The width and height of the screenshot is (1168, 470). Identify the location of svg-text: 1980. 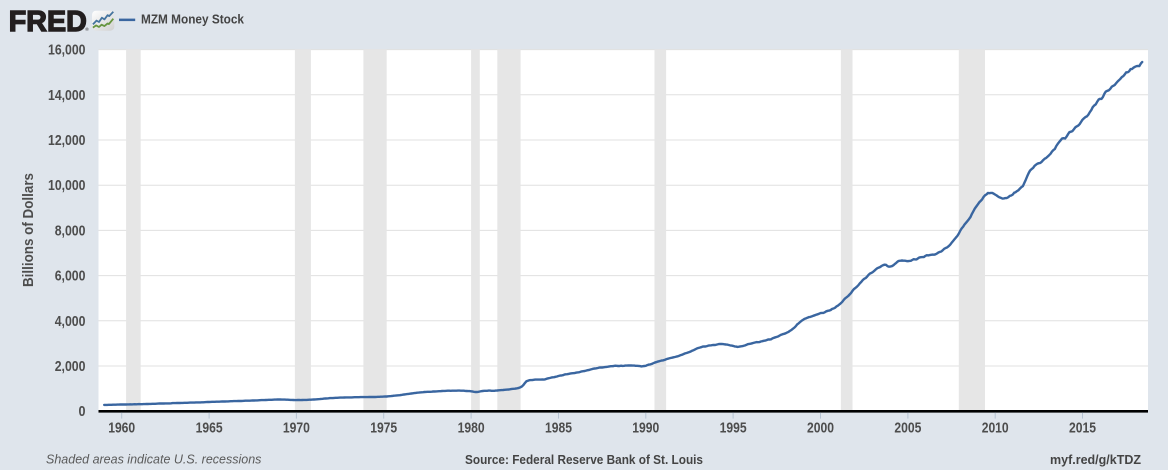
(471, 428).